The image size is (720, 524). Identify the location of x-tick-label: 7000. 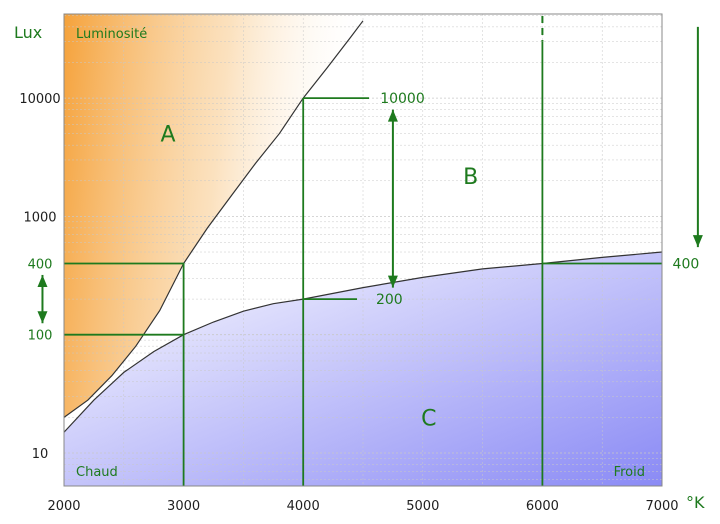
(661, 506).